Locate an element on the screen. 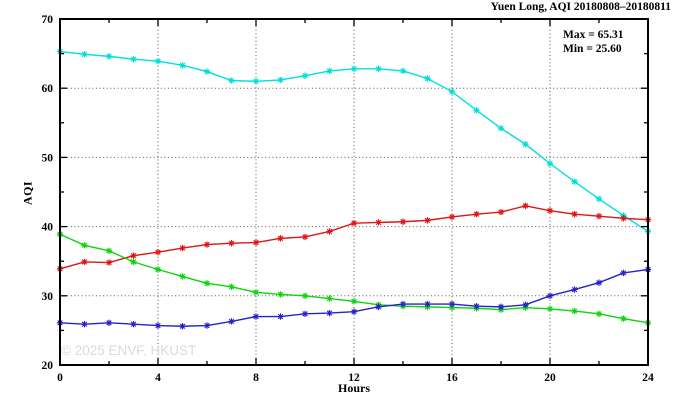 The image size is (674, 409). x-tick-label: 24 is located at coordinates (648, 378).